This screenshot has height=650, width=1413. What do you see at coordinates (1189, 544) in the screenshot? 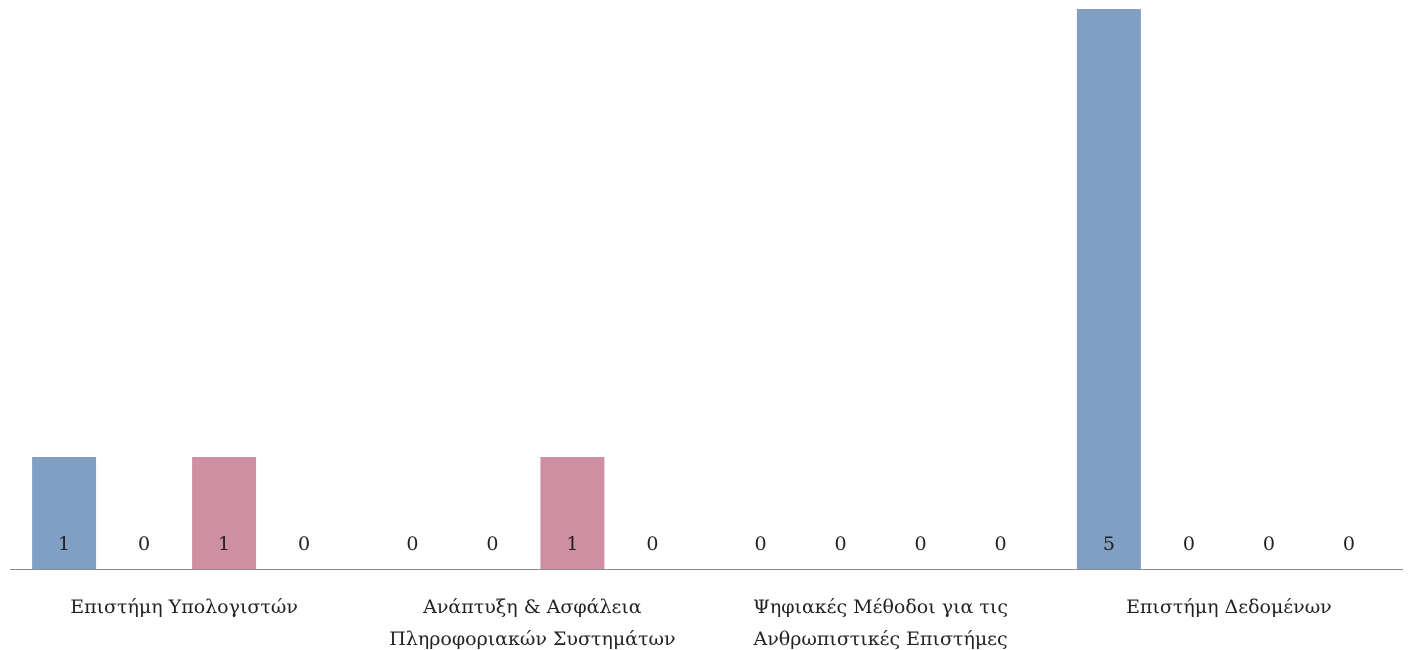
I see `data-label-3-1: 0` at bounding box center [1189, 544].